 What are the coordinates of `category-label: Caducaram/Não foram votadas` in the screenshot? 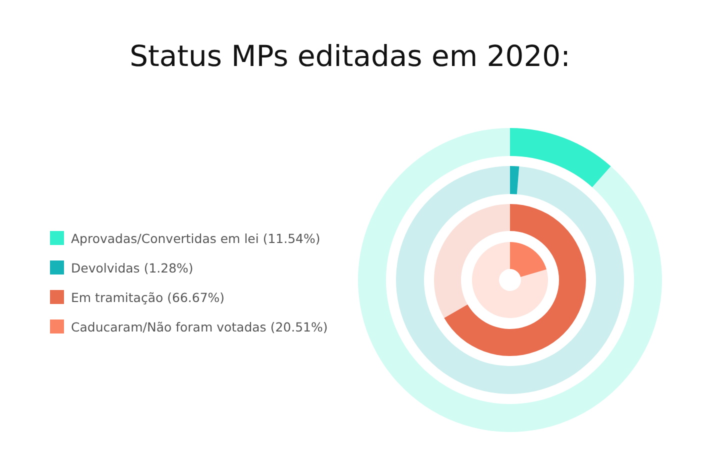 It's located at (168, 327).